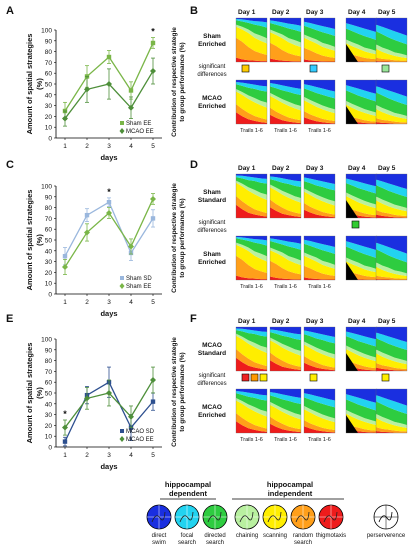 Image resolution: width=416 pixels, height=550 pixels. What do you see at coordinates (387, 321) in the screenshot?
I see `day-label: Day 5` at bounding box center [387, 321].